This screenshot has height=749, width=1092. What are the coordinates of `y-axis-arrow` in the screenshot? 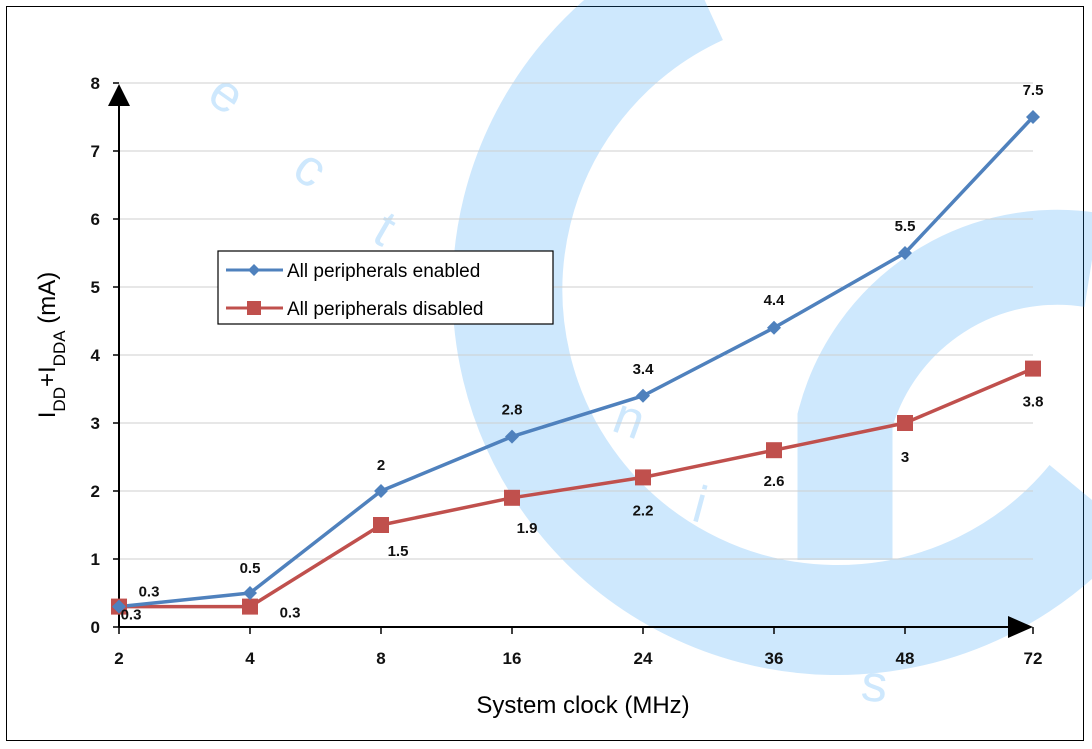 It's located at (119, 95).